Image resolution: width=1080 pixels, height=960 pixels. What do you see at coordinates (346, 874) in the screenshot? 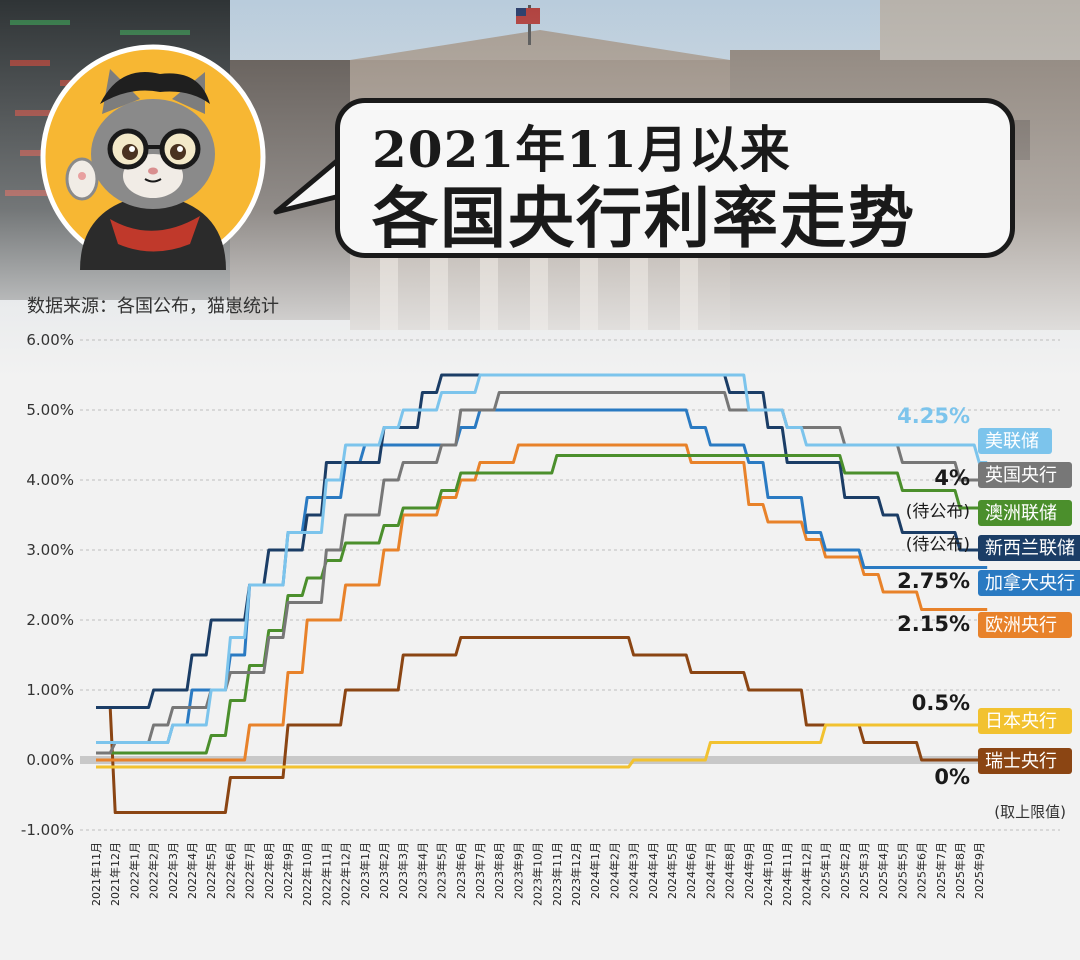
I see `x-tick-label: 2022年12月` at bounding box center [346, 874].